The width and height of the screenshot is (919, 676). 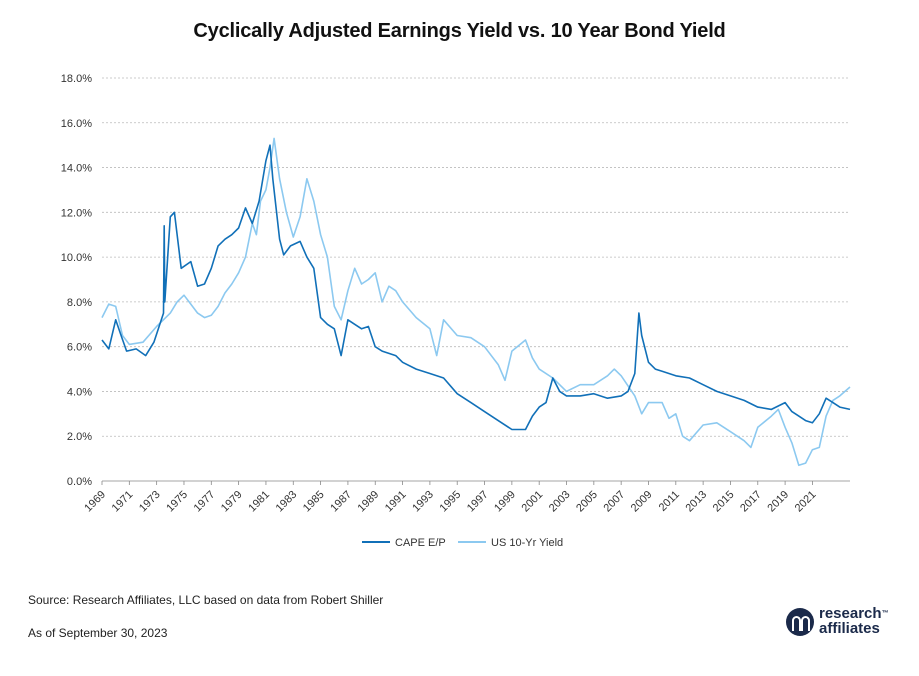 I want to click on legend-label-cape: CAPE E/P, so click(x=420, y=543).